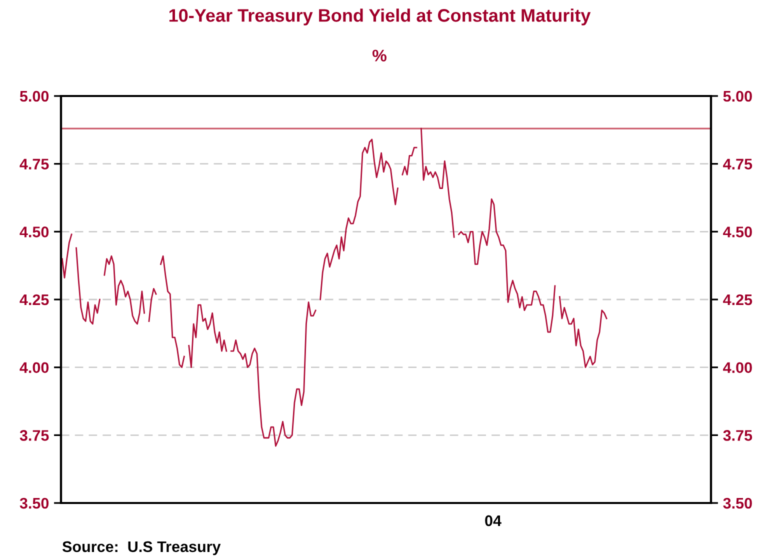 This screenshot has height=558, width=759. Describe the element at coordinates (379, 56) in the screenshot. I see `chart-subtitle: %` at that location.